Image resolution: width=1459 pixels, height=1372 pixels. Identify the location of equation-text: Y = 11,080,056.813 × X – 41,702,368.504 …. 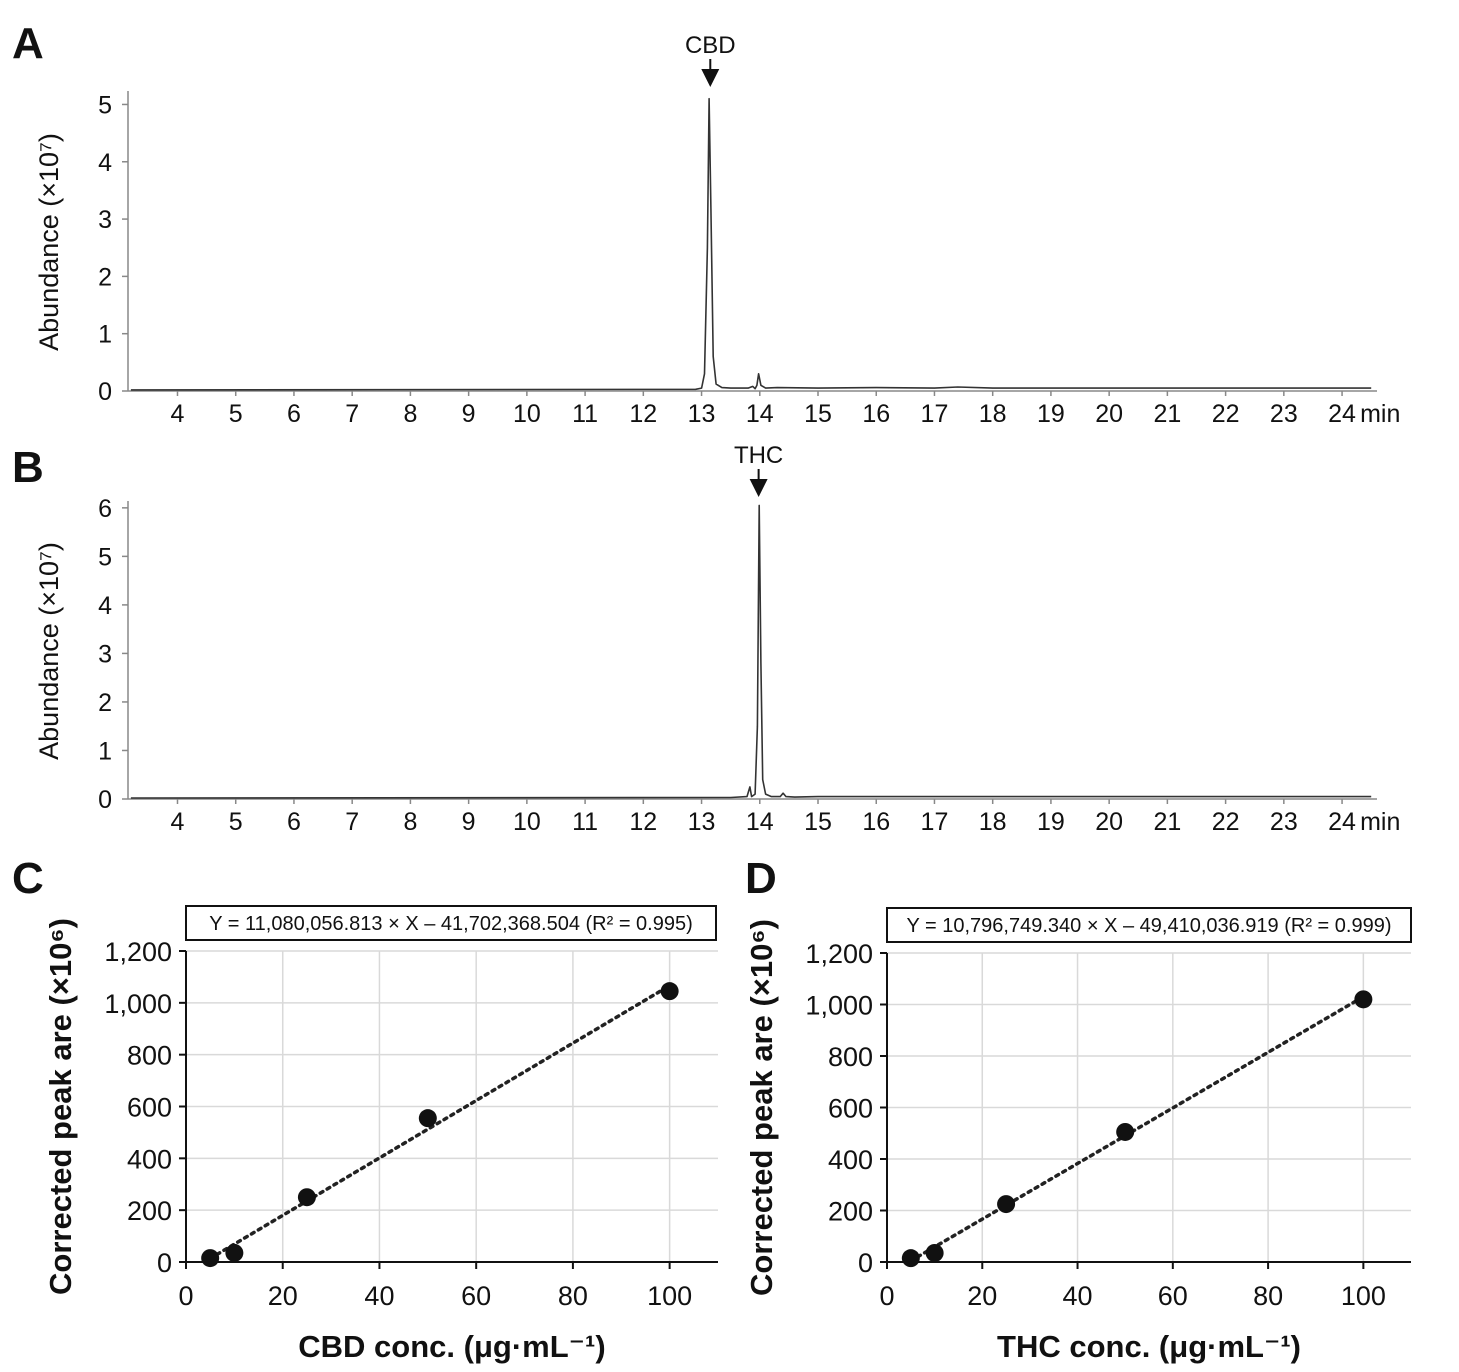
(451, 924).